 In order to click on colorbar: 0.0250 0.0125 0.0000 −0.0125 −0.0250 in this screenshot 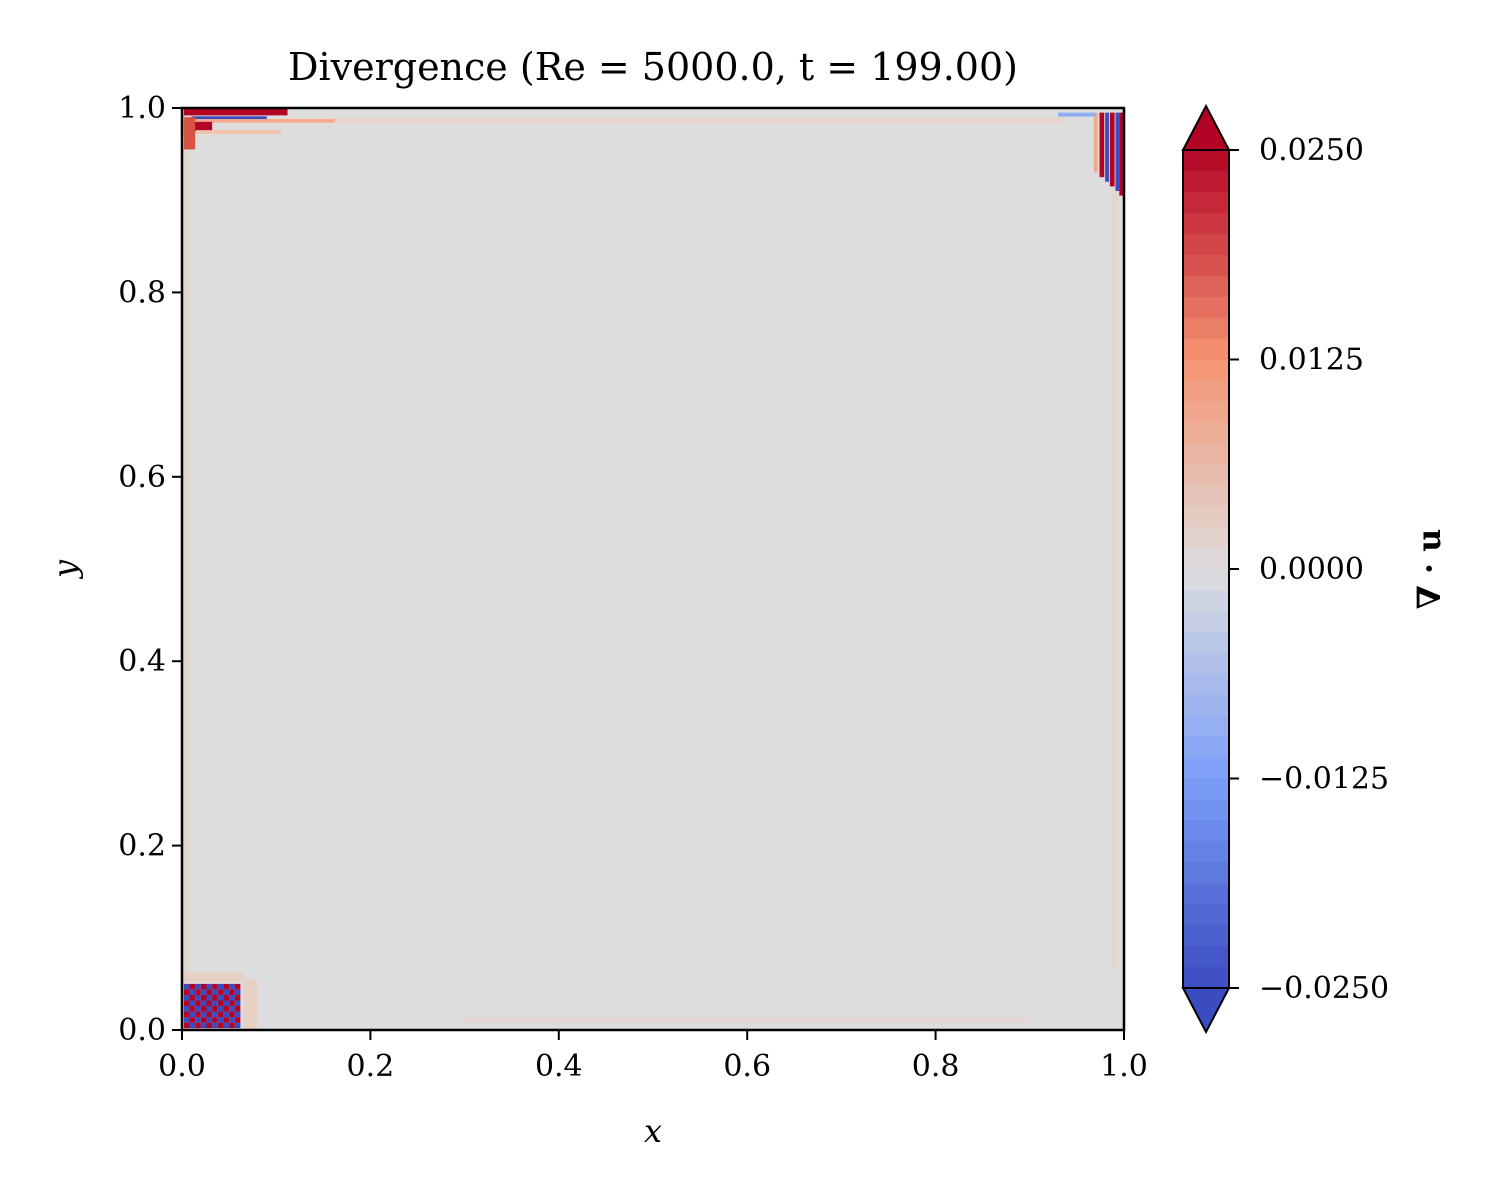, I will do `click(1285, 569)`.